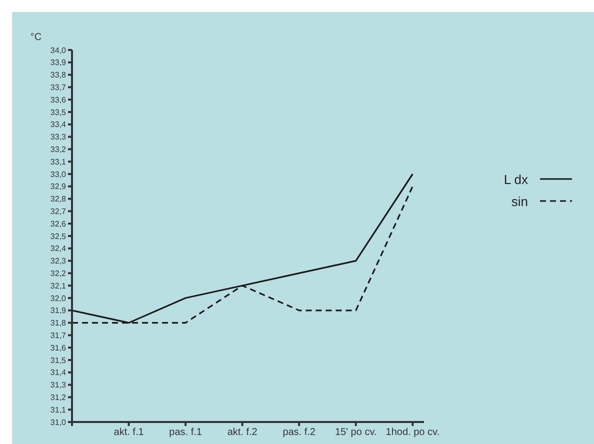 The image size is (594, 444). I want to click on y-tick-label: 33,4, so click(58, 125).